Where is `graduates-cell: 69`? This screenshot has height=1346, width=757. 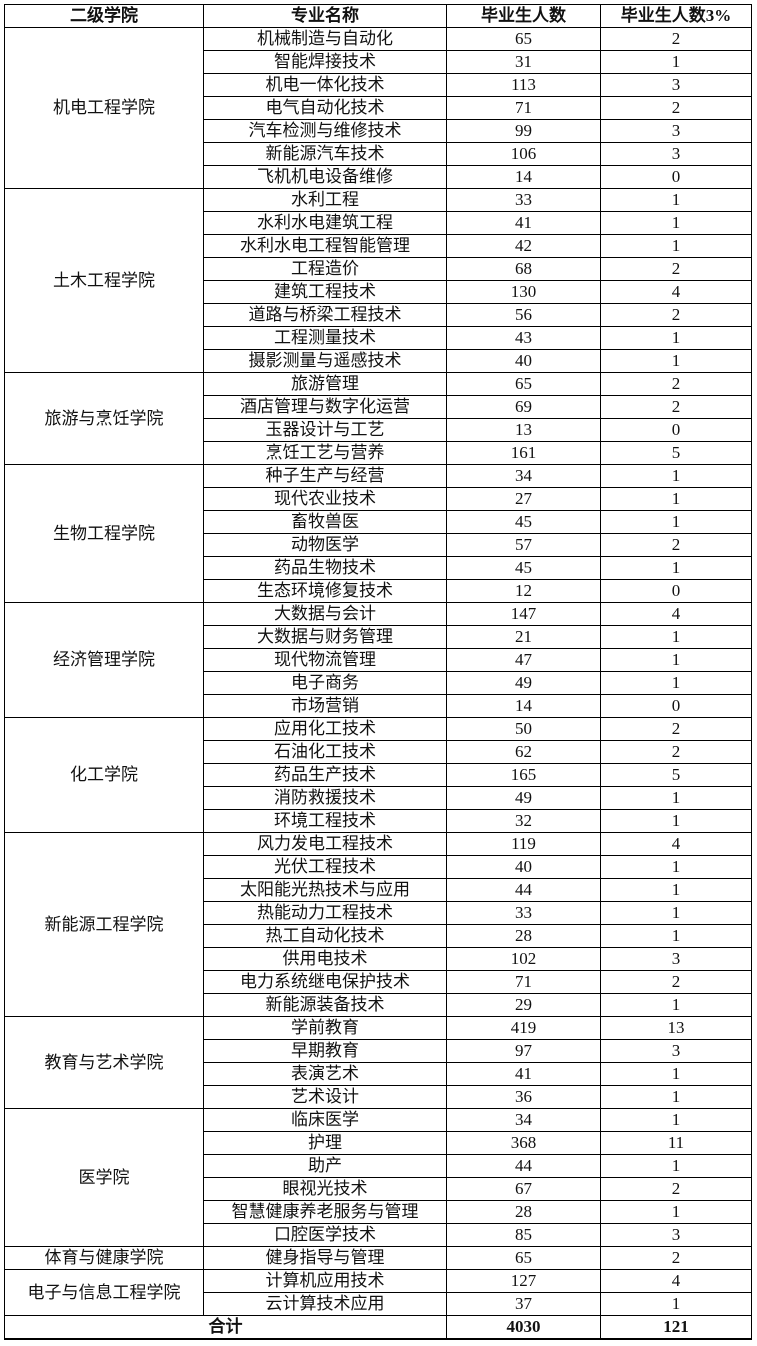
graduates-cell: 69 is located at coordinates (523, 407).